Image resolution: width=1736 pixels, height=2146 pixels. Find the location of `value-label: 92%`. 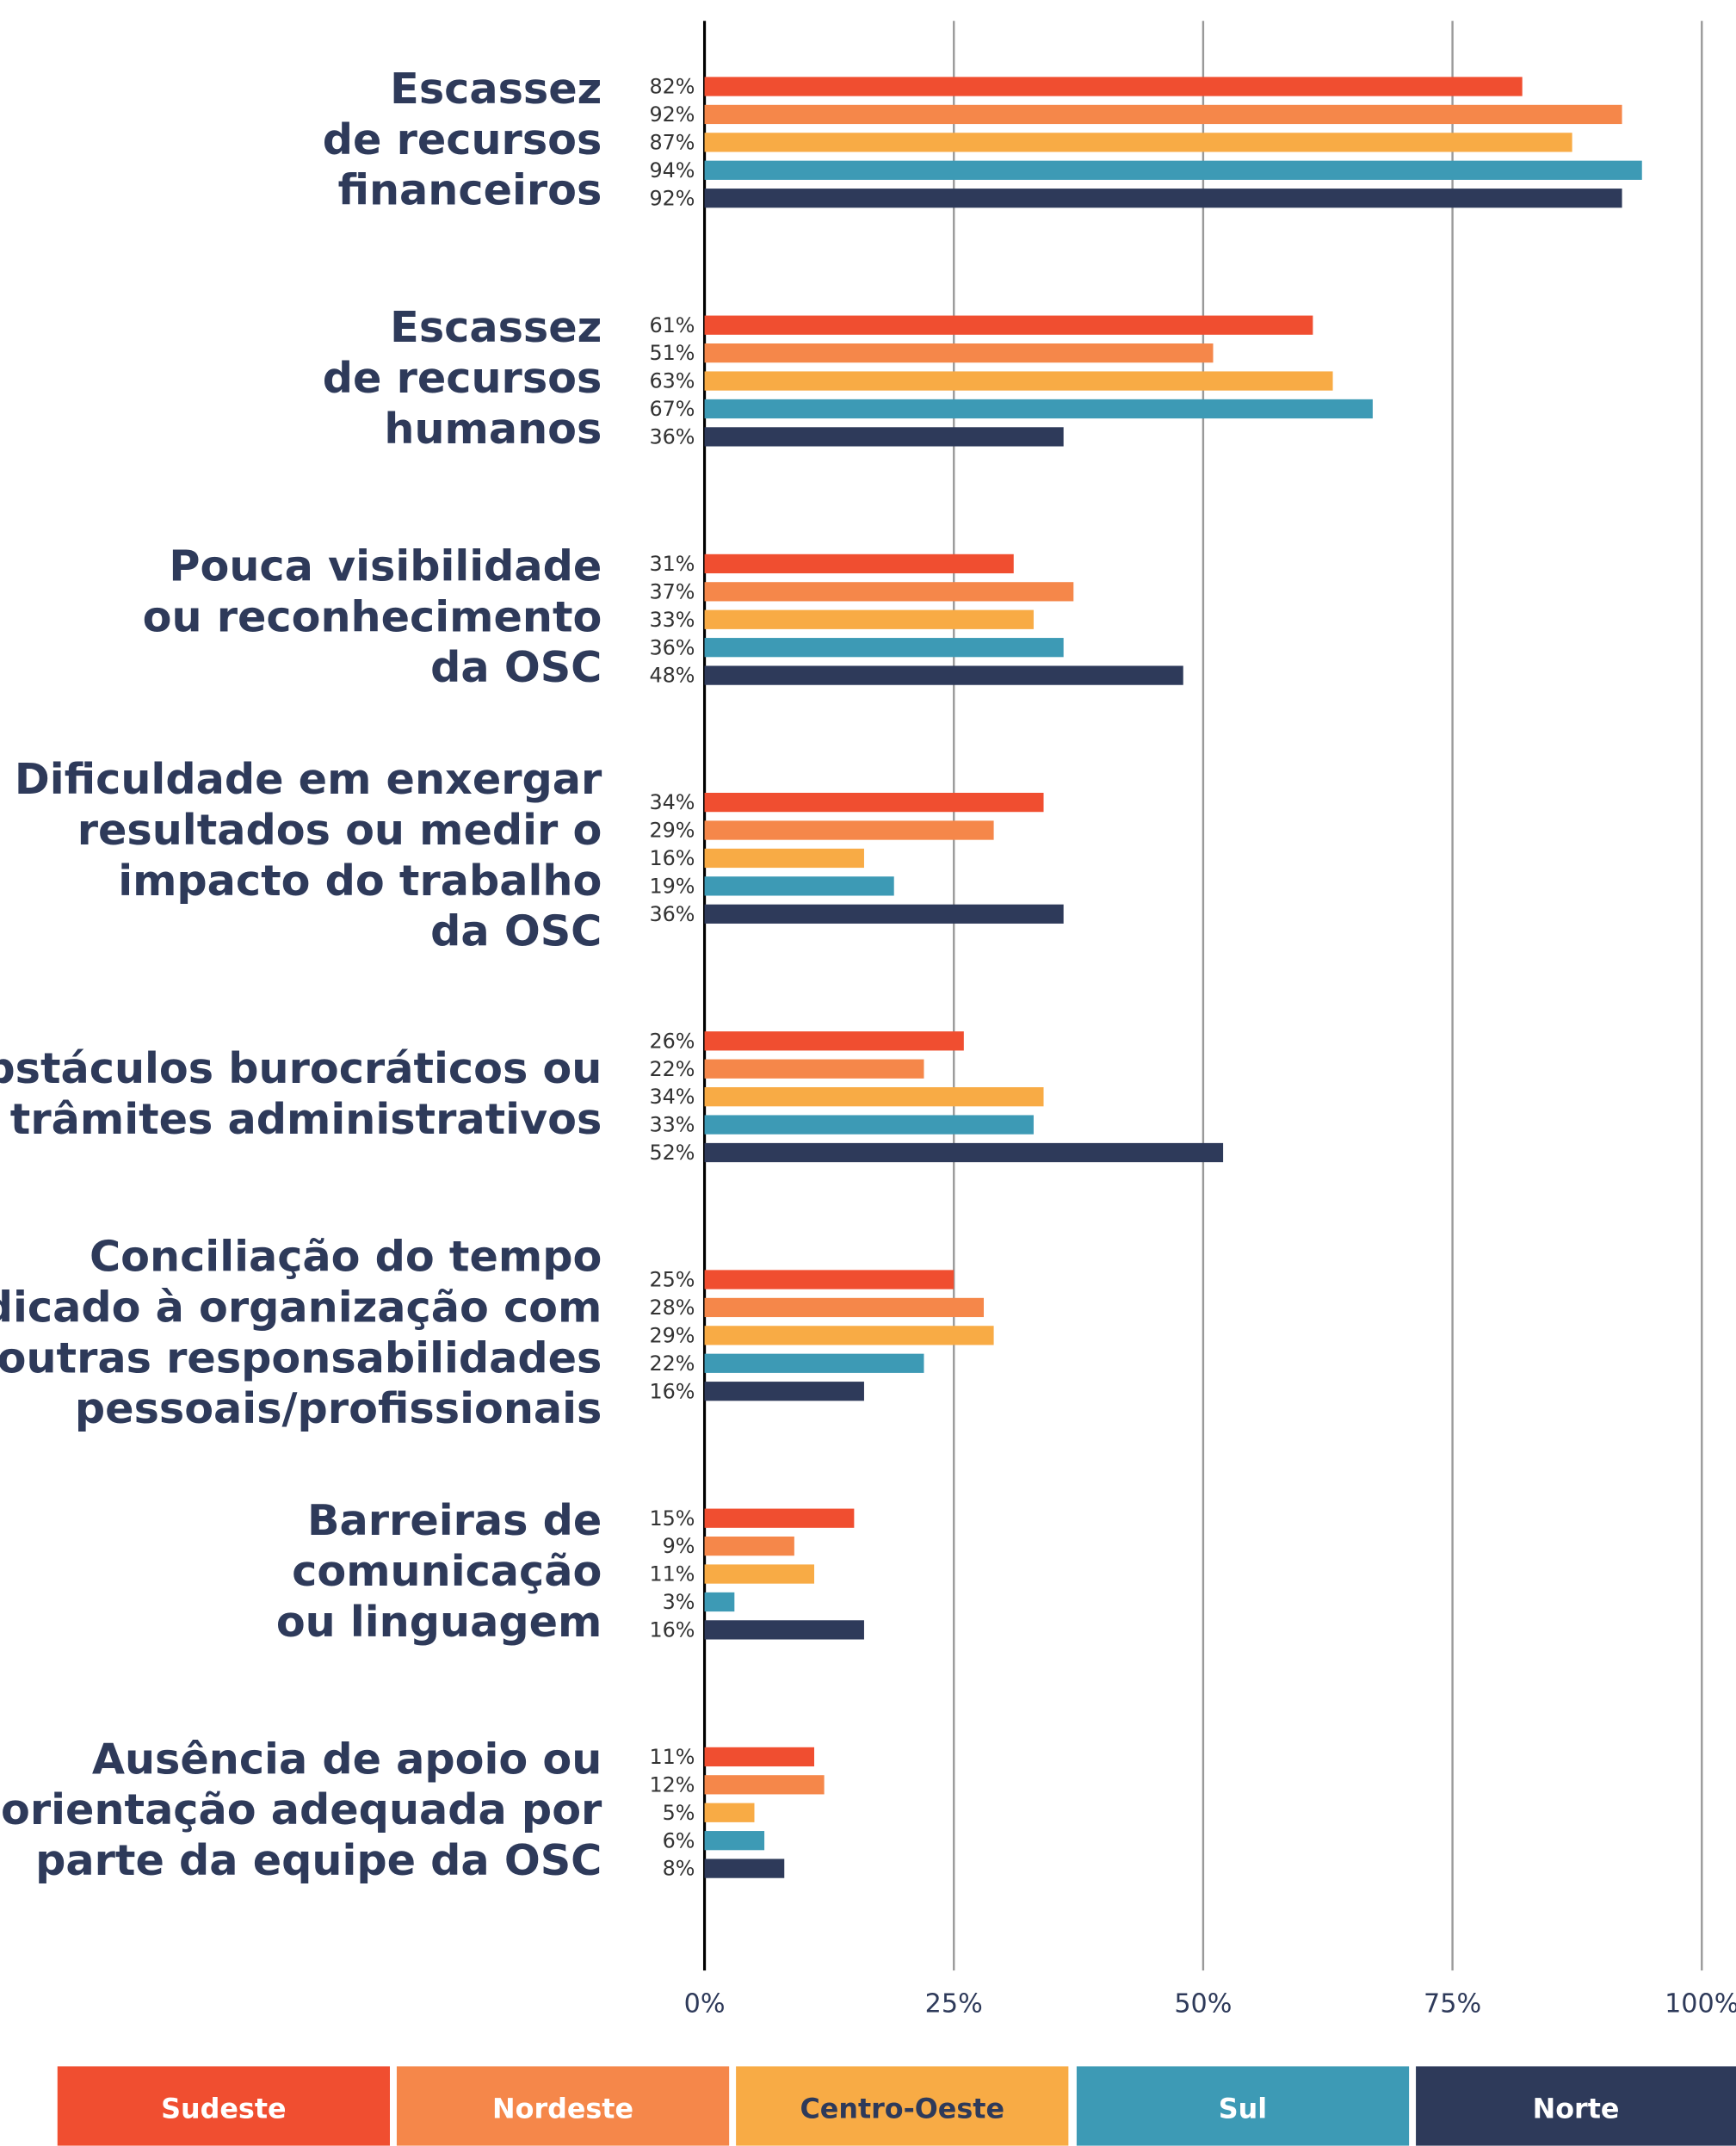

value-label: 92% is located at coordinates (672, 198).